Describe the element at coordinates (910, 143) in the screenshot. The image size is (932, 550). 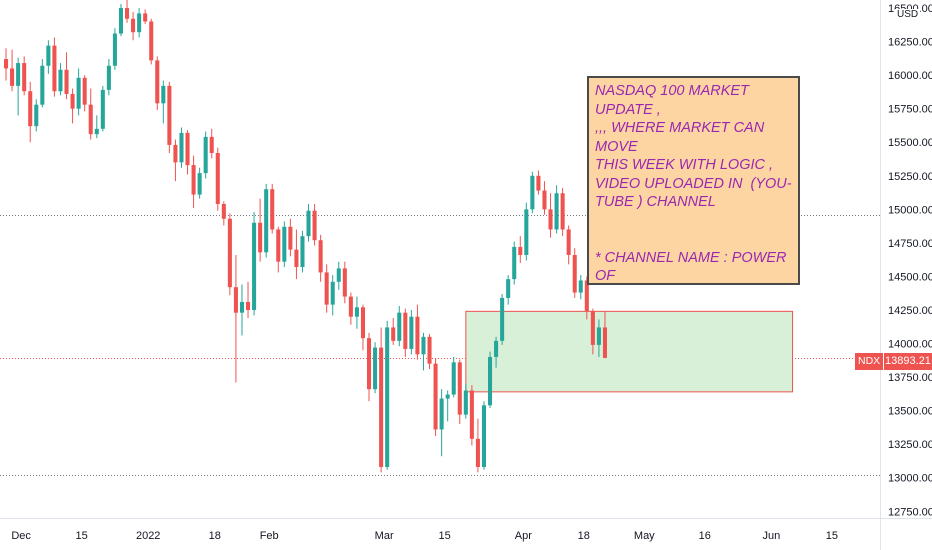
I see `y-tick-label: 15500.00` at that location.